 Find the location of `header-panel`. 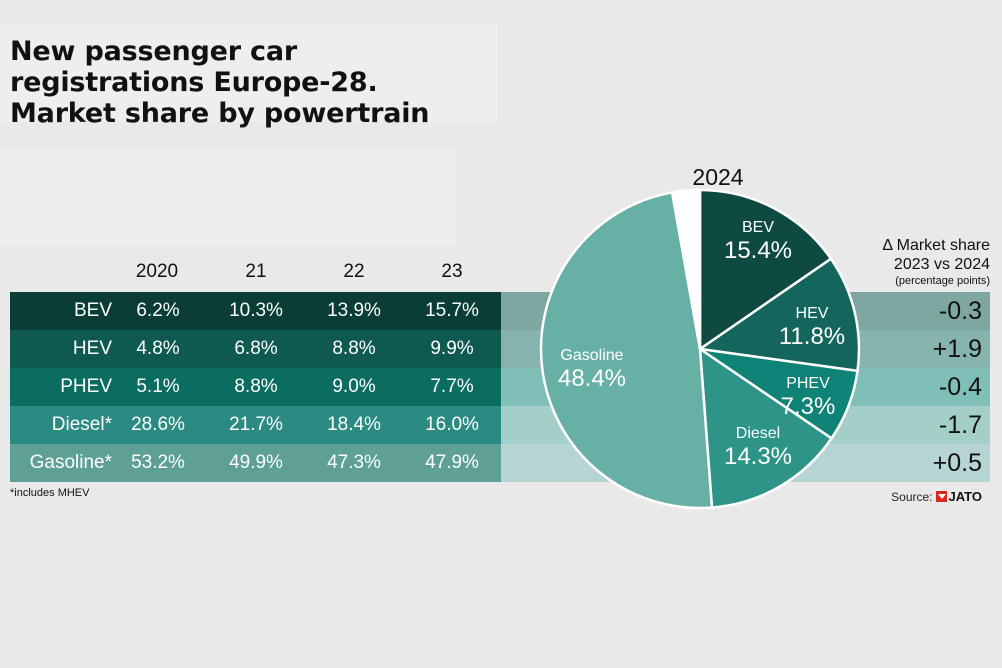

header-panel is located at coordinates (228, 198).